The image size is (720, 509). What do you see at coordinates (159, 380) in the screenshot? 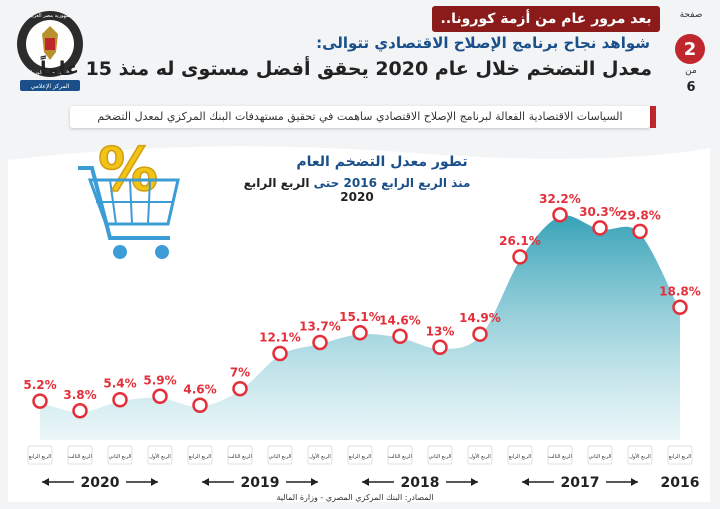
I see `value-label: 5.9%` at bounding box center [159, 380].